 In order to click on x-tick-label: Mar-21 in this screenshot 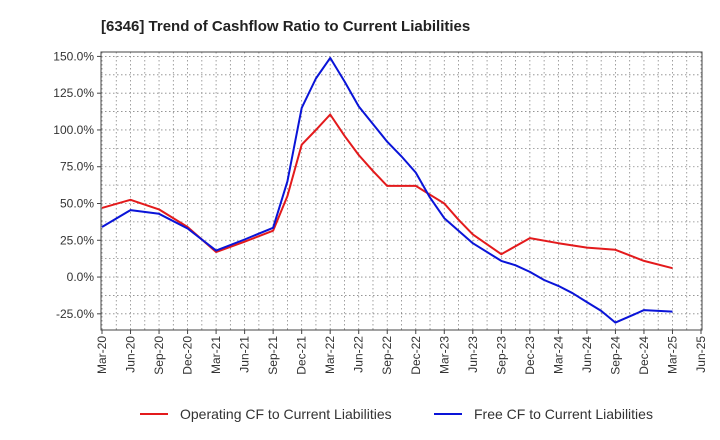, I will do `click(216, 355)`.